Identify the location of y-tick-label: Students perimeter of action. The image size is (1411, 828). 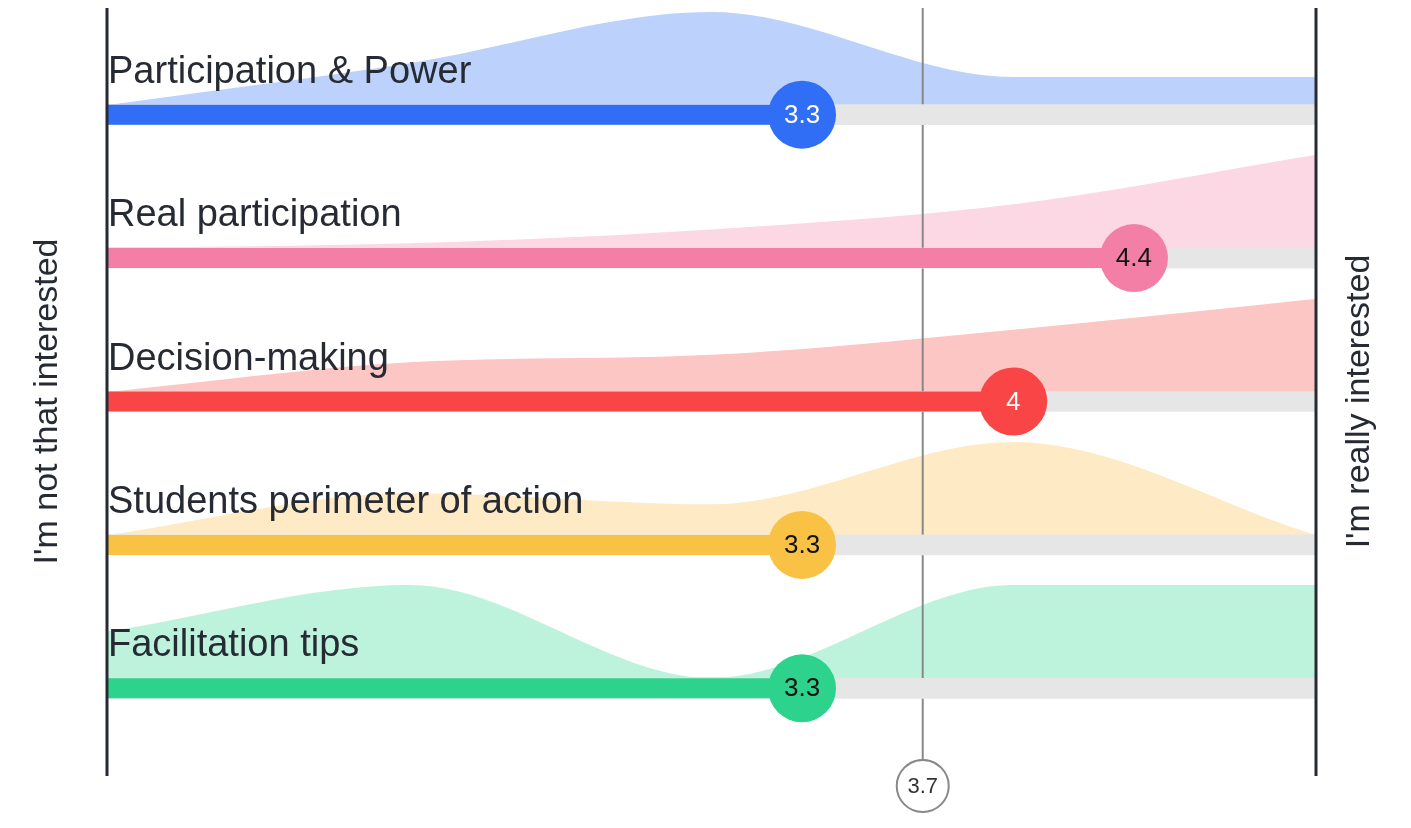
(346, 499).